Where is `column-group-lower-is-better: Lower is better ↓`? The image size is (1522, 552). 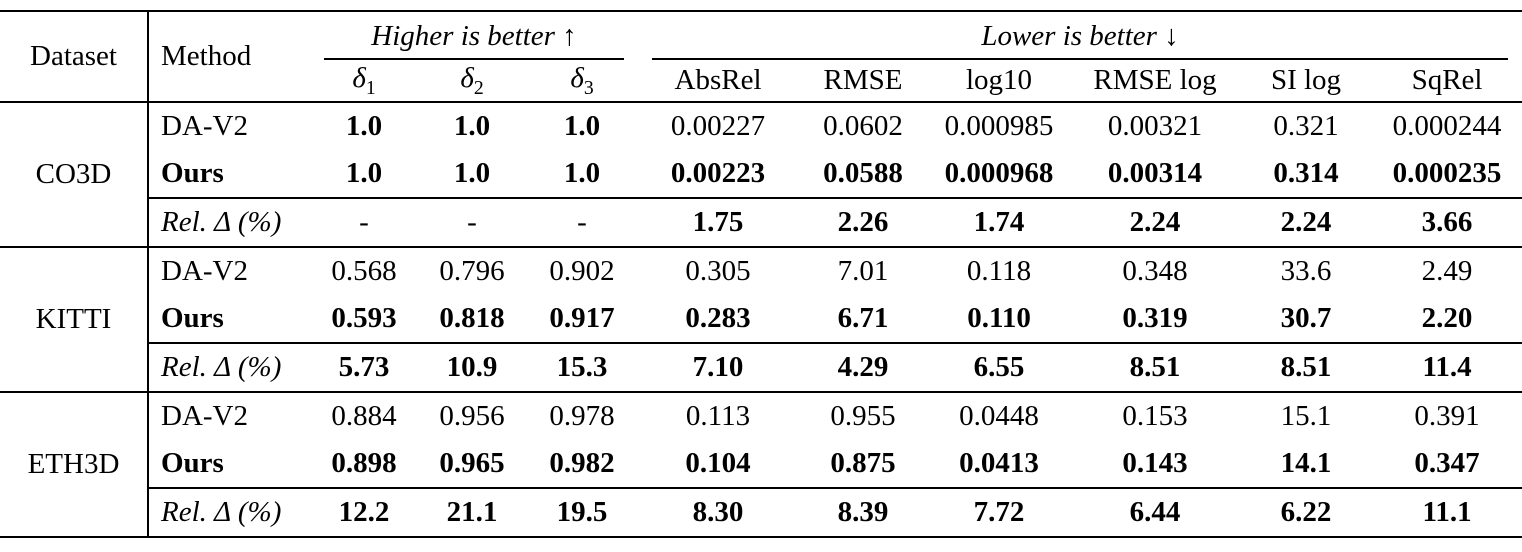
column-group-lower-is-better: Lower is better ↓ is located at coordinates (1080, 35).